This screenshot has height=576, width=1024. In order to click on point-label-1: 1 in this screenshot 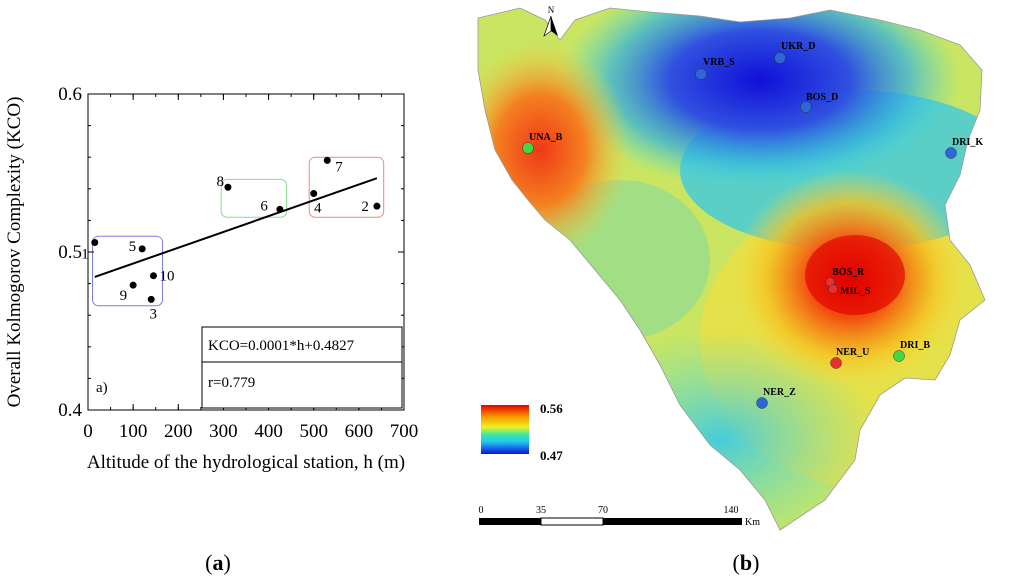, I will do `click(85, 255)`.